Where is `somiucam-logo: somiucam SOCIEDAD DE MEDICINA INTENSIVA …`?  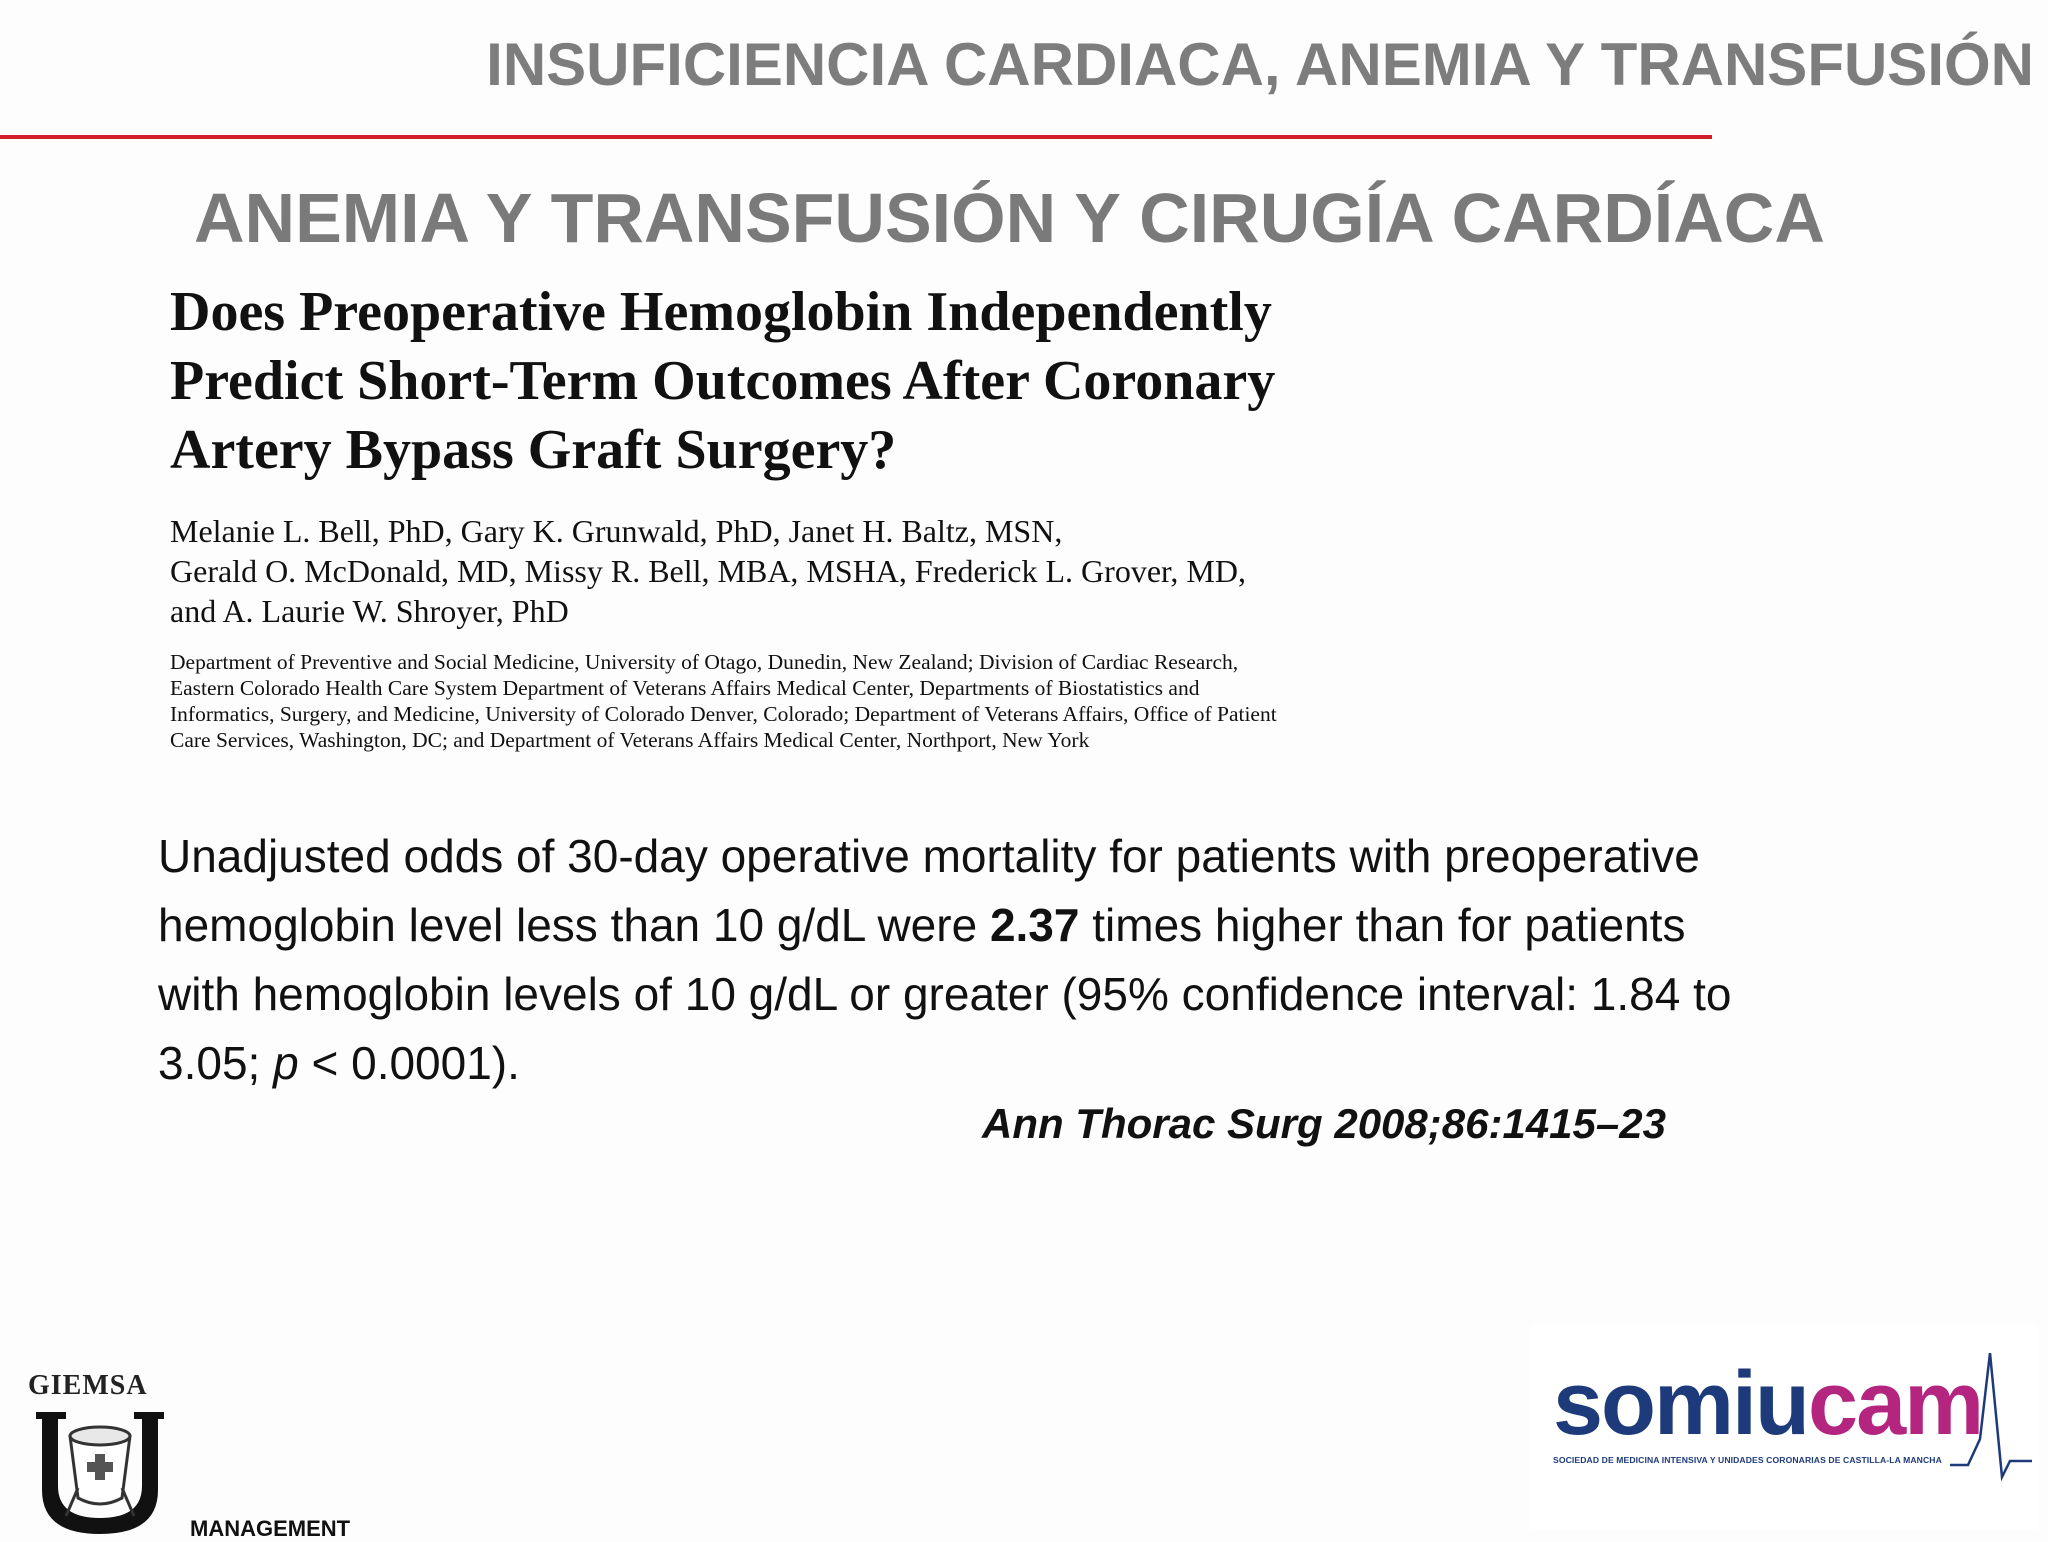
somiucam-logo: somiucam SOCIEDAD DE MEDICINA INTENSIVA … is located at coordinates (1784, 1427).